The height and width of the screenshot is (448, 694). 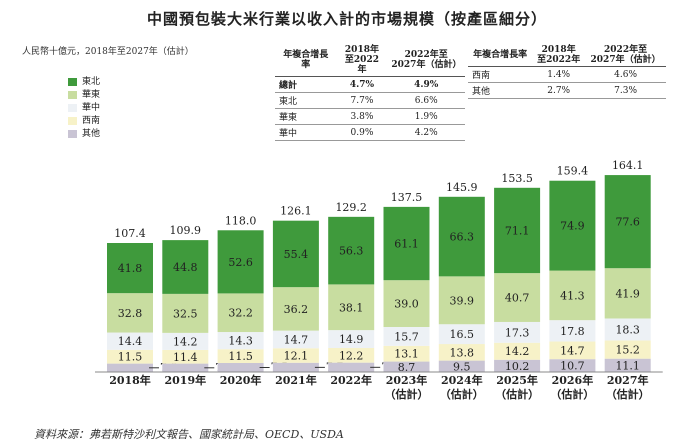 I want to click on table-cell: 4.9%, so click(x=426, y=84).